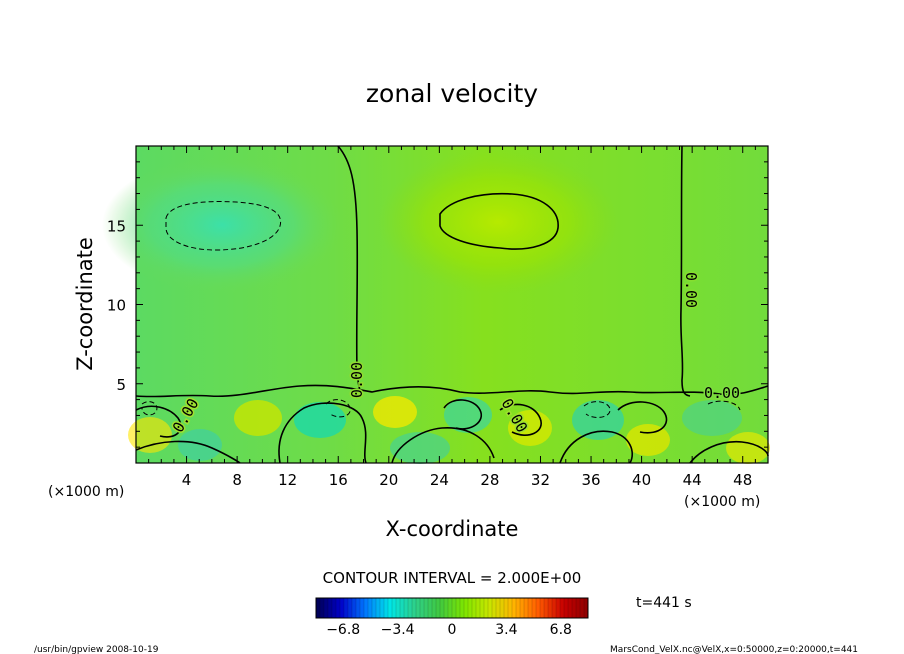 This screenshot has width=904, height=654. I want to click on colorbar: −6.8 −3.4 0 3.4 6.8, so click(452, 617).